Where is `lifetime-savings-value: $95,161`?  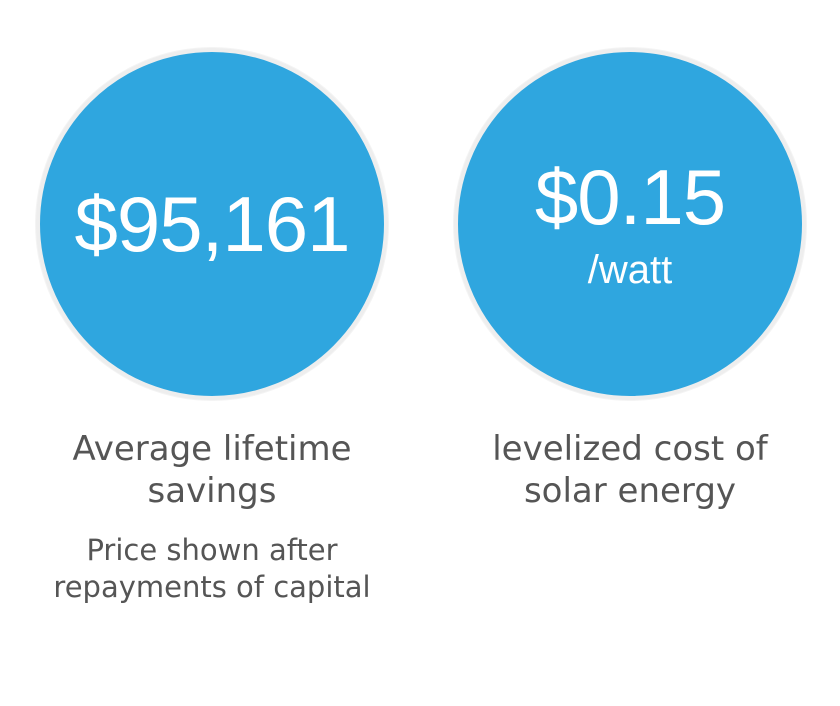 lifetime-savings-value: $95,161 is located at coordinates (212, 224).